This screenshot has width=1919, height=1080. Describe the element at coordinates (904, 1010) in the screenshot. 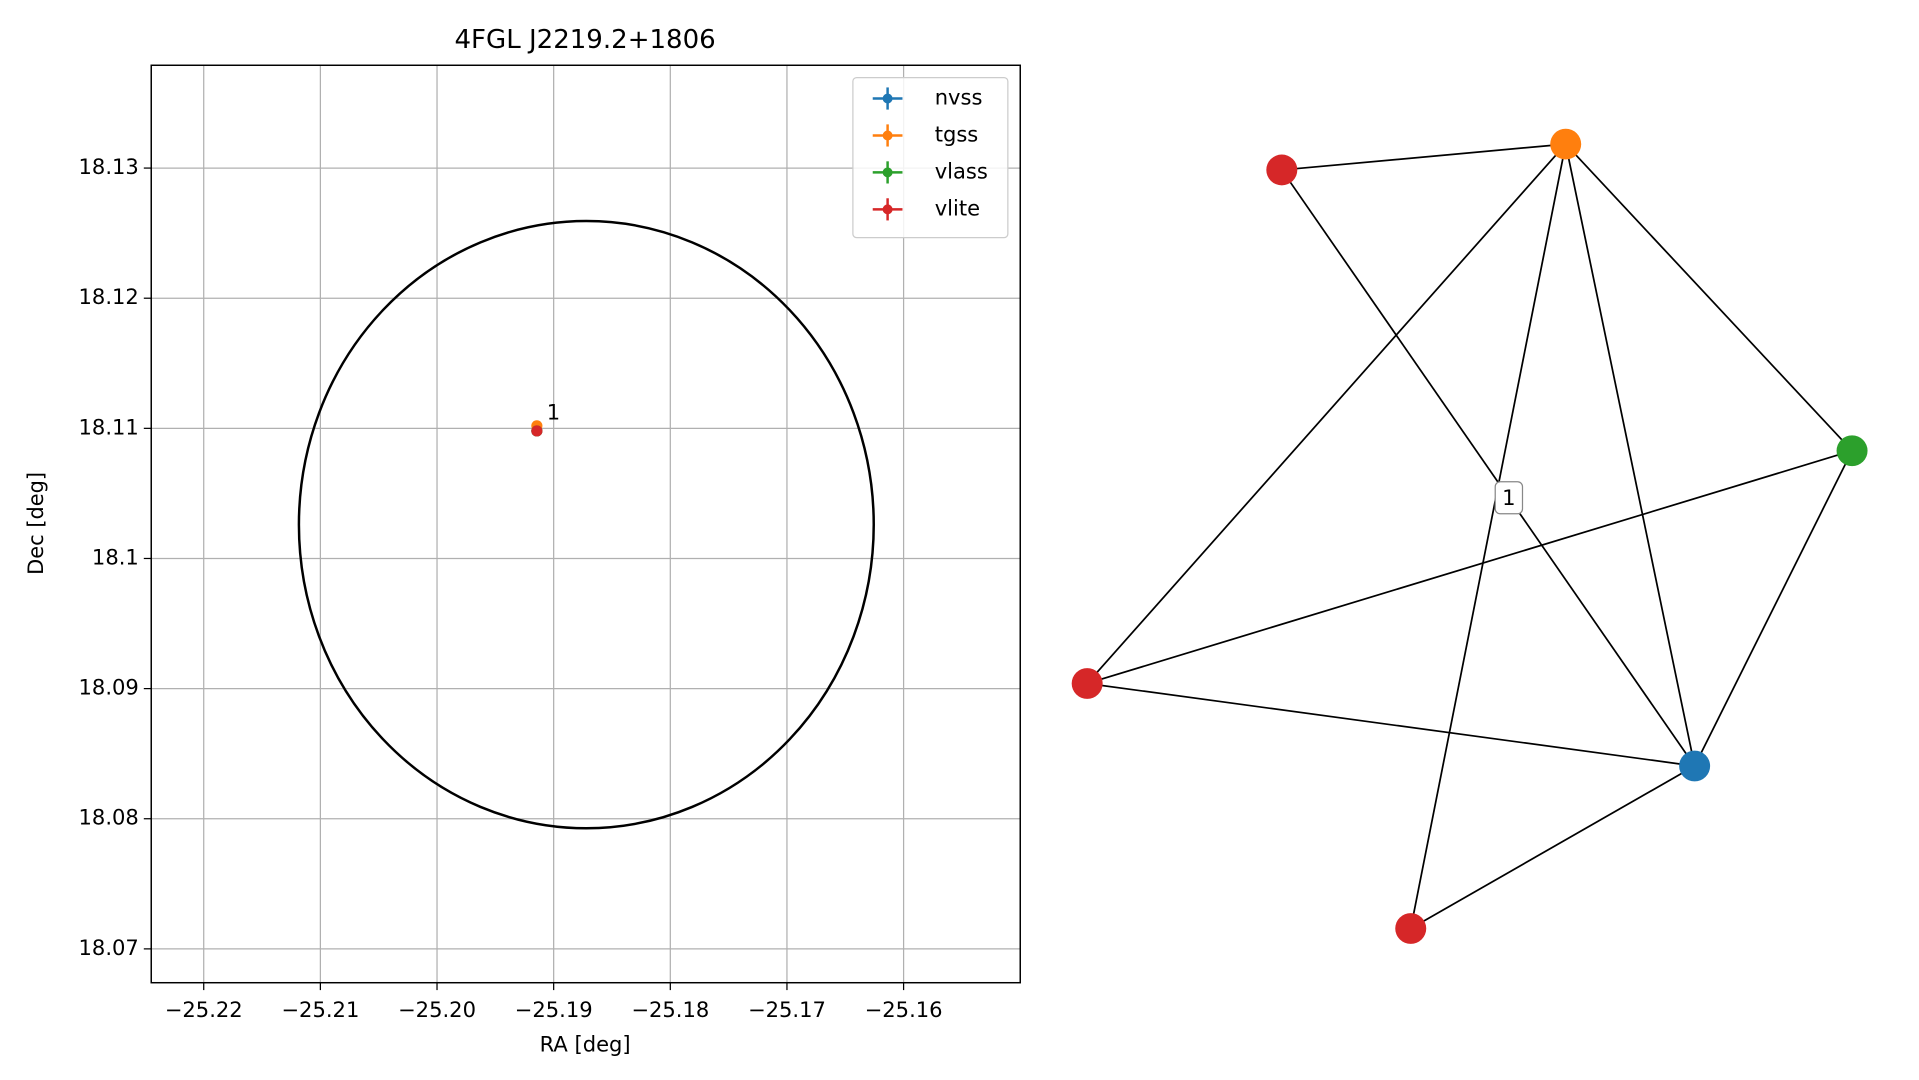

I see `x-tick-label: −25.16` at that location.